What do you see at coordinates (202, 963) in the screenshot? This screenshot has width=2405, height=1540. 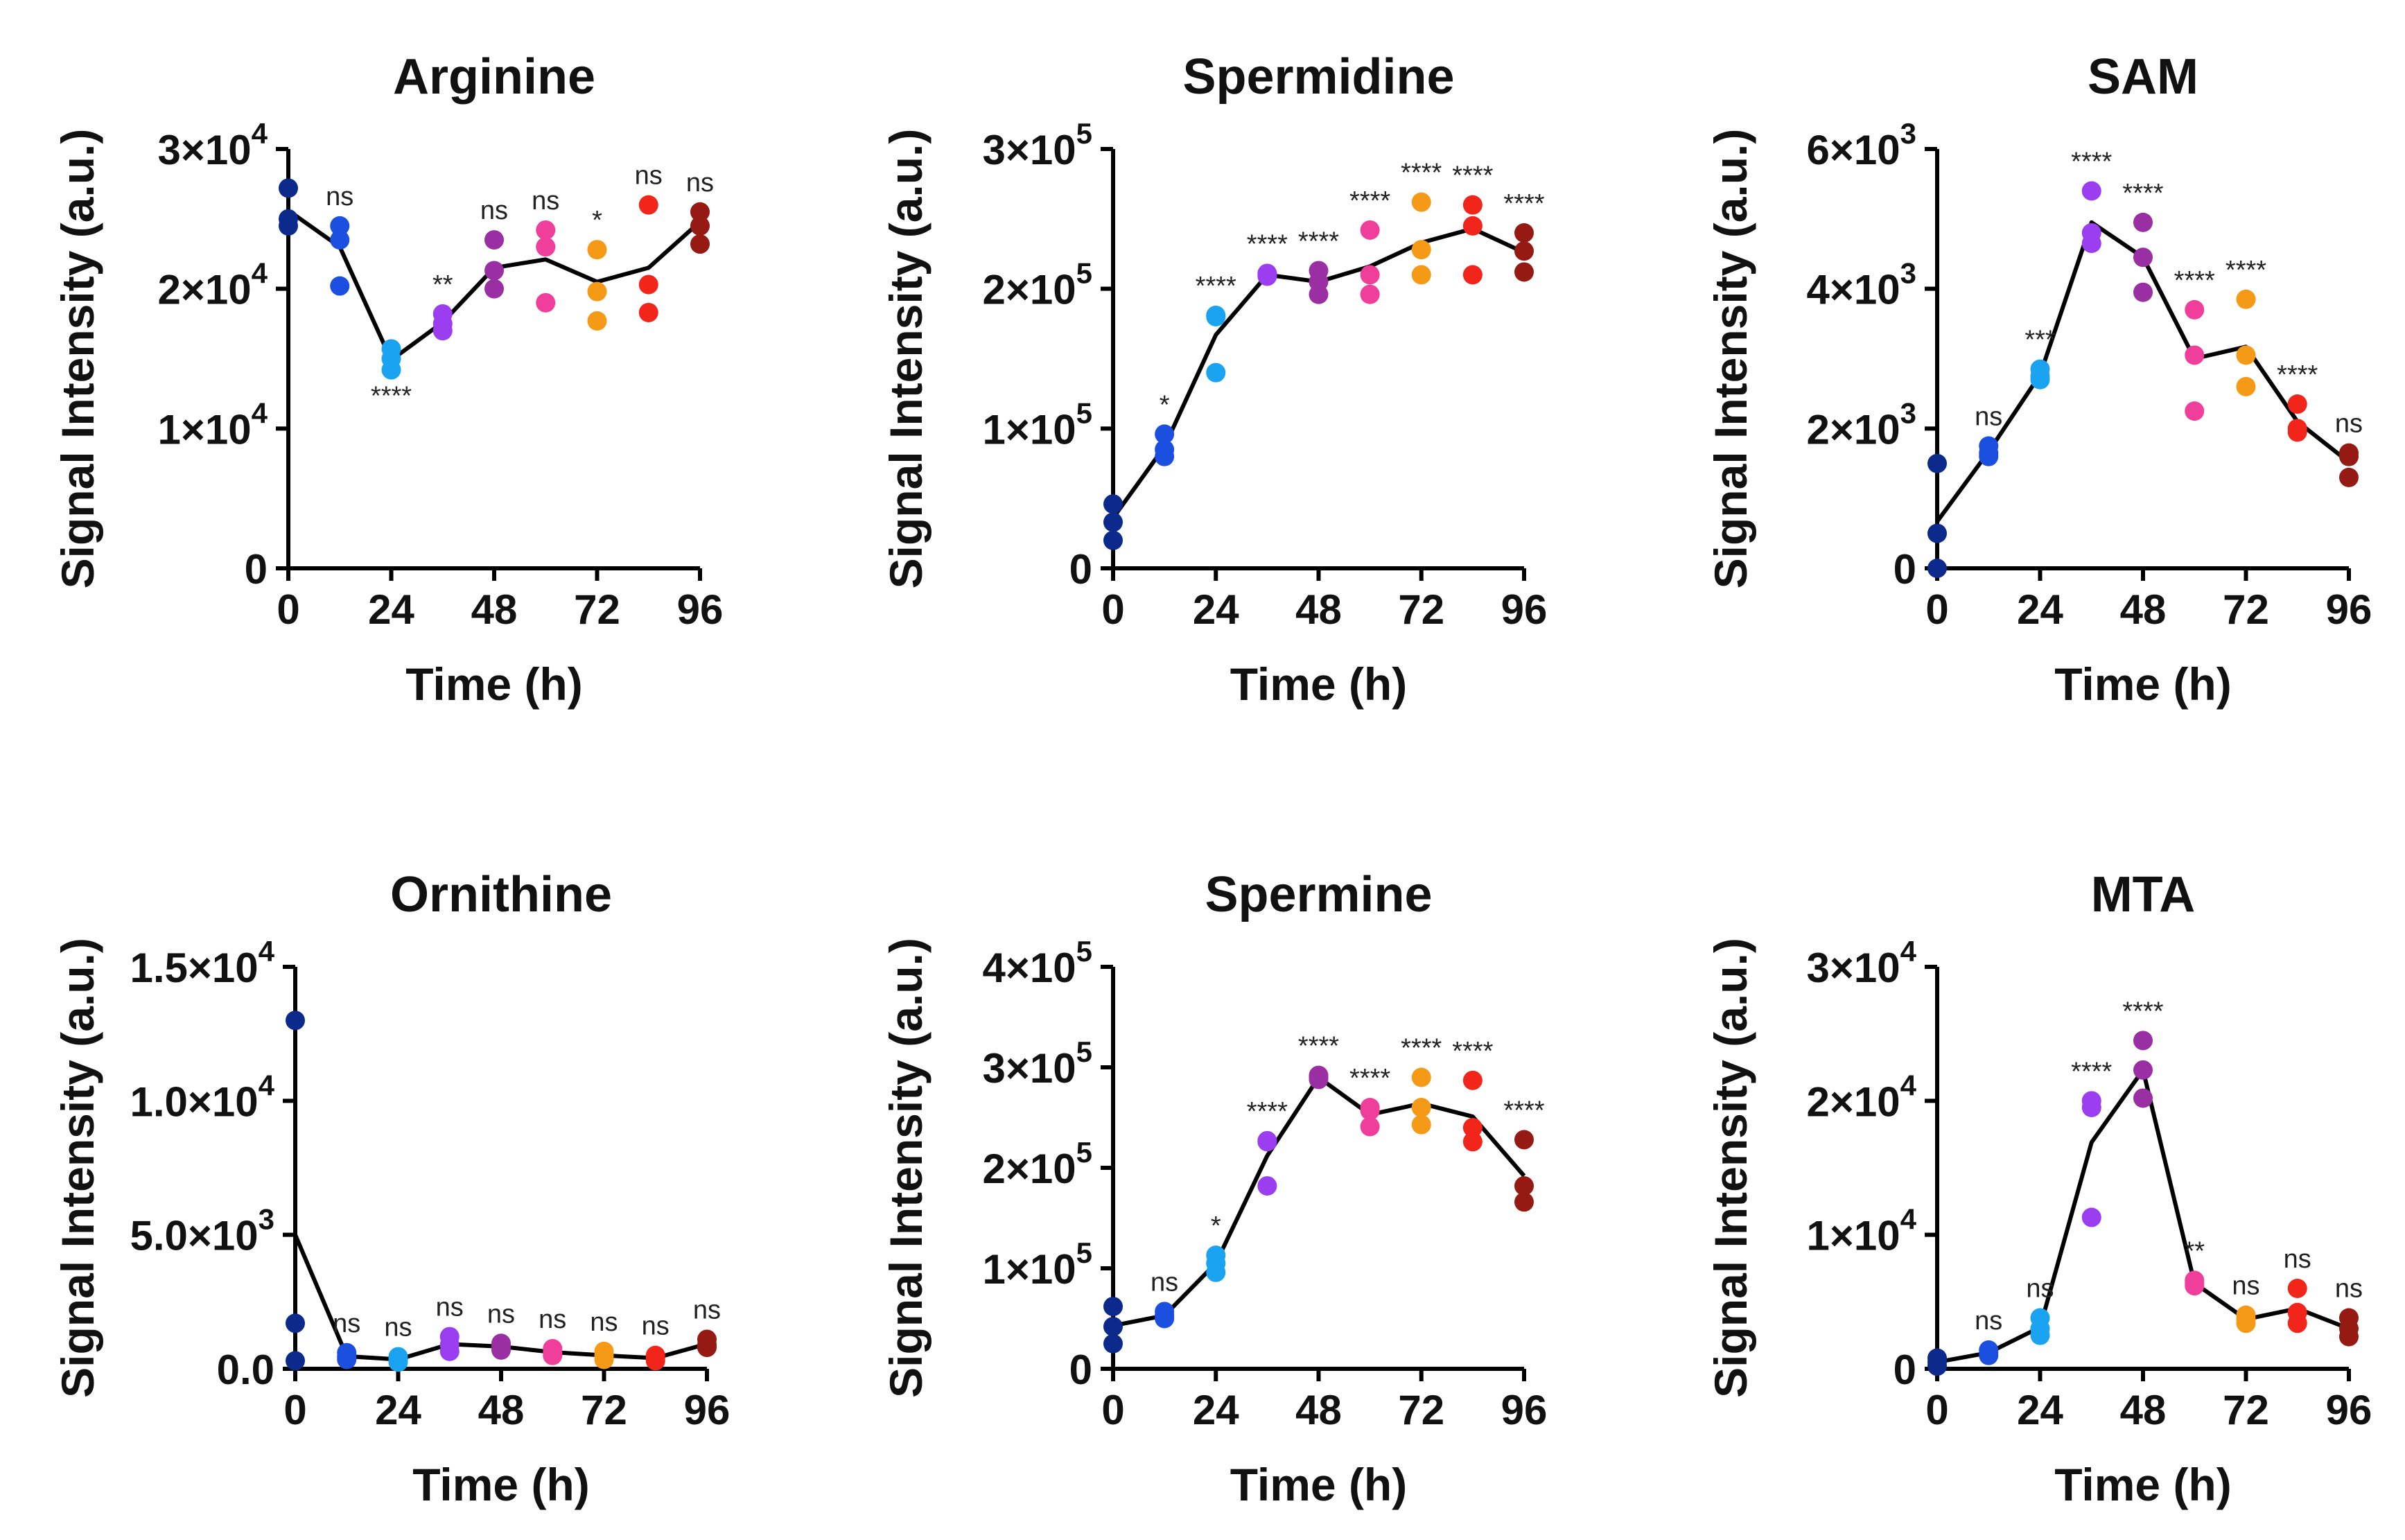 I see `y-tick-label: 1.5×10⁴` at bounding box center [202, 963].